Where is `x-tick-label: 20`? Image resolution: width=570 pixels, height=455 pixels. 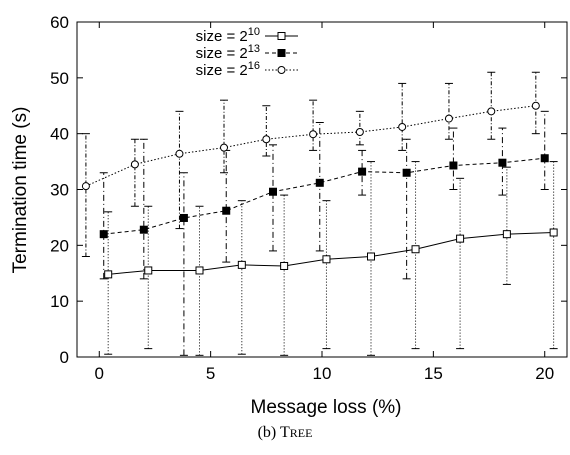
x-tick-label: 20 is located at coordinates (544, 373).